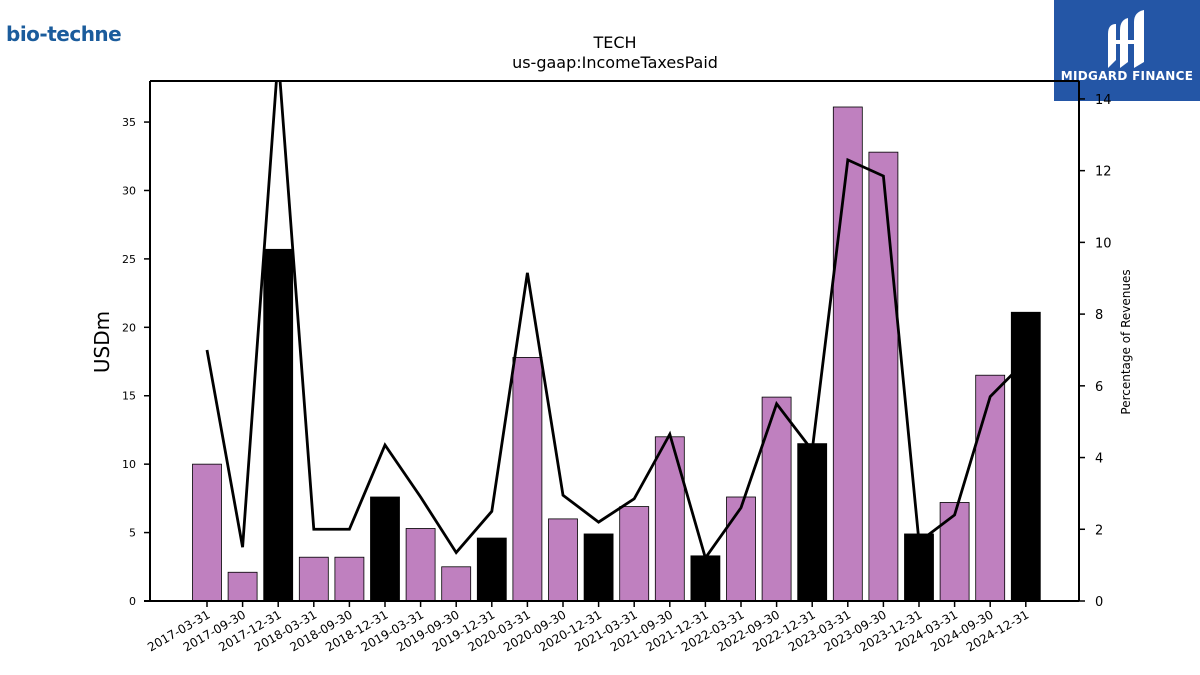  What do you see at coordinates (1099, 602) in the screenshot?
I see `y2-tick-label: 0` at bounding box center [1099, 602].